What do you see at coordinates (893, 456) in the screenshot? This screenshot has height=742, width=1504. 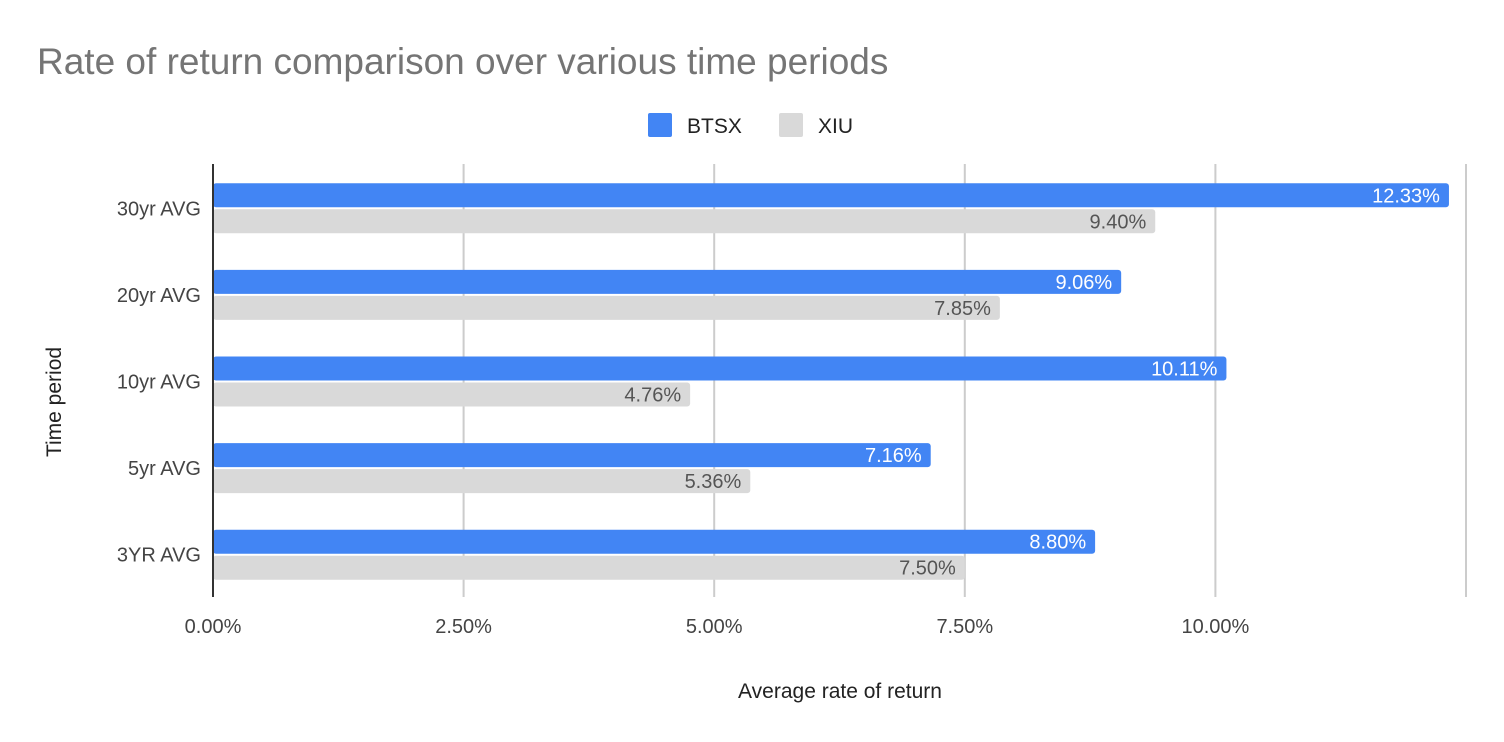 I see `data-label-btsx: 7.16%` at bounding box center [893, 456].